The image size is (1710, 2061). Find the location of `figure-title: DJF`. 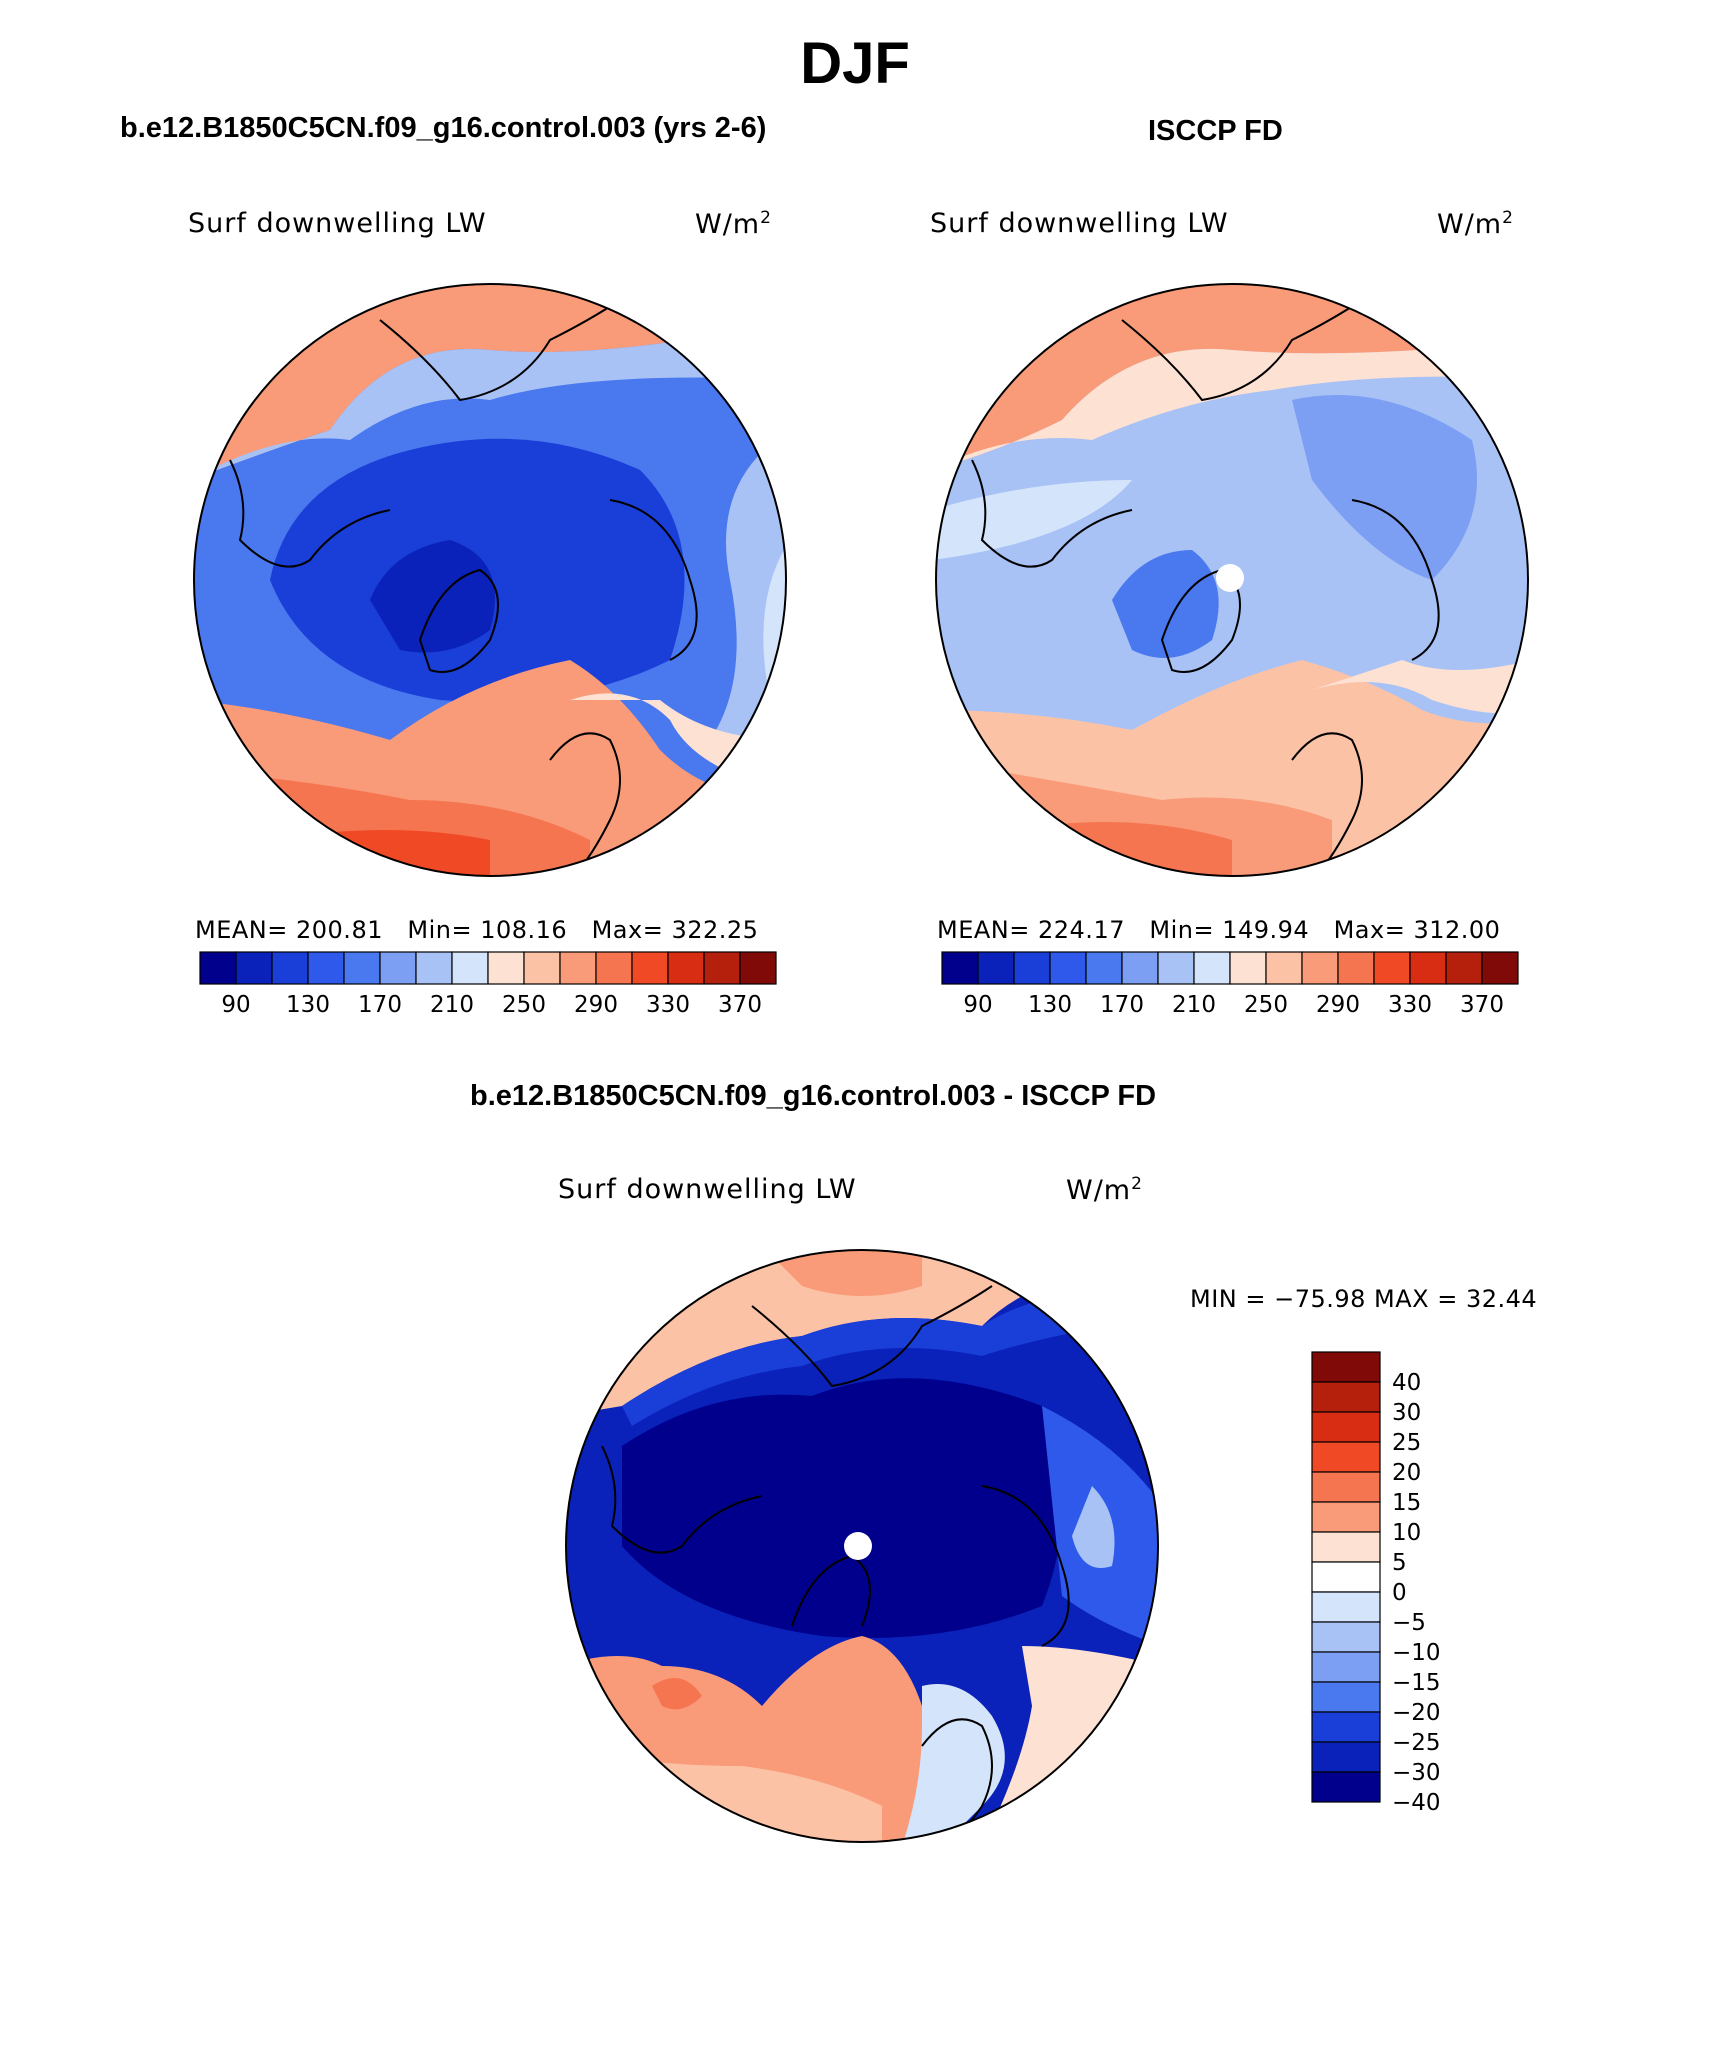

figure-title: DJF is located at coordinates (855, 63).